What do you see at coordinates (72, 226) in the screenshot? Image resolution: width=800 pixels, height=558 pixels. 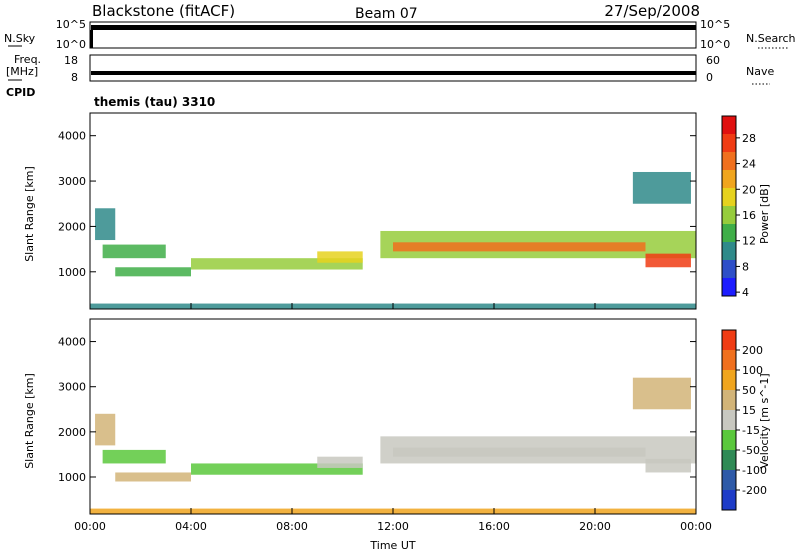 I see `power-ytick-label: 2000` at bounding box center [72, 226].